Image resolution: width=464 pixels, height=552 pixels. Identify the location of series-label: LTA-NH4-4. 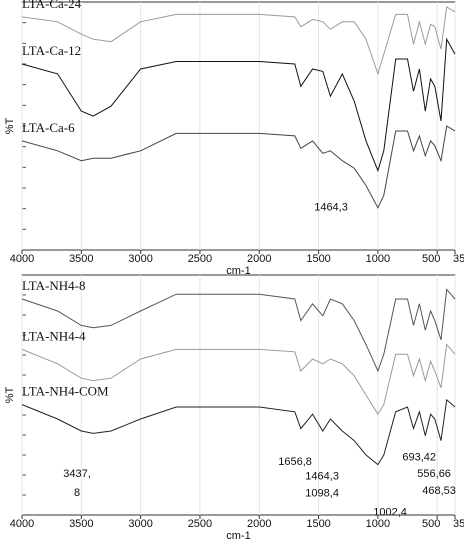
(54, 335).